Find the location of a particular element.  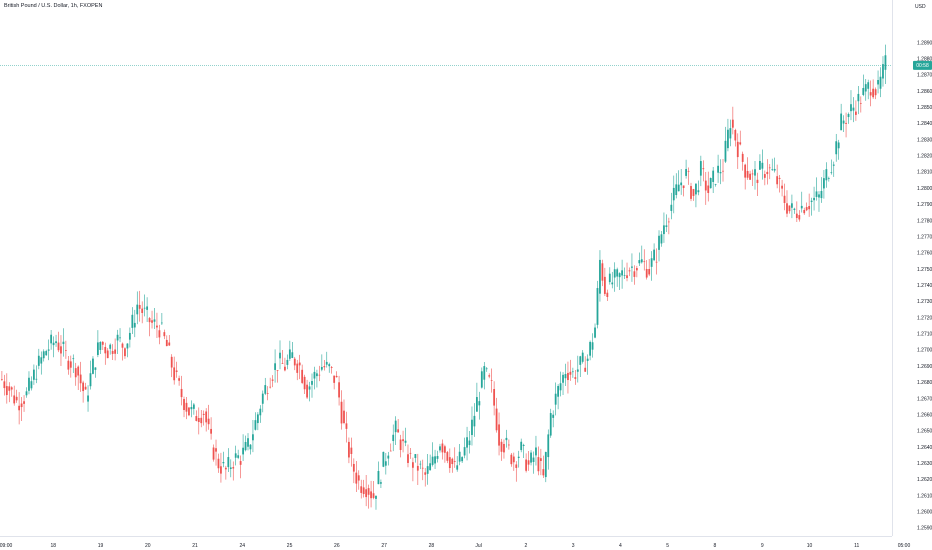

y-tick-label: 1.26100 is located at coordinates (924, 496).